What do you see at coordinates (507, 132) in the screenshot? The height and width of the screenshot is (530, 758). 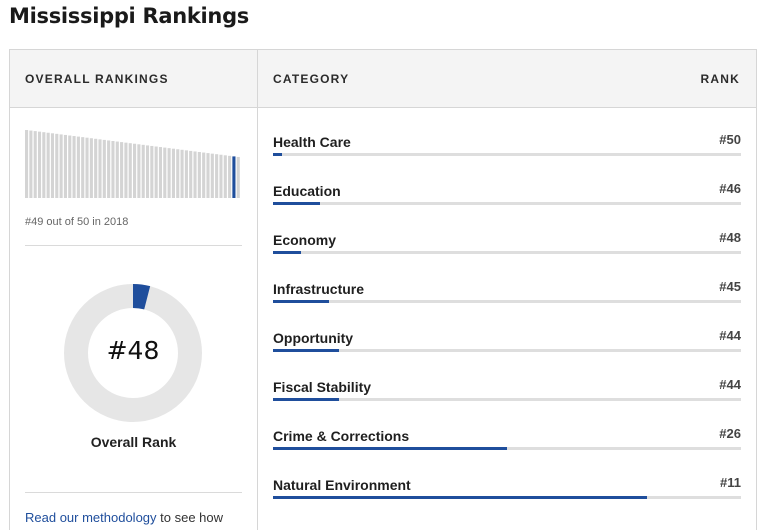 I see `category-row: Health Care #50` at bounding box center [507, 132].